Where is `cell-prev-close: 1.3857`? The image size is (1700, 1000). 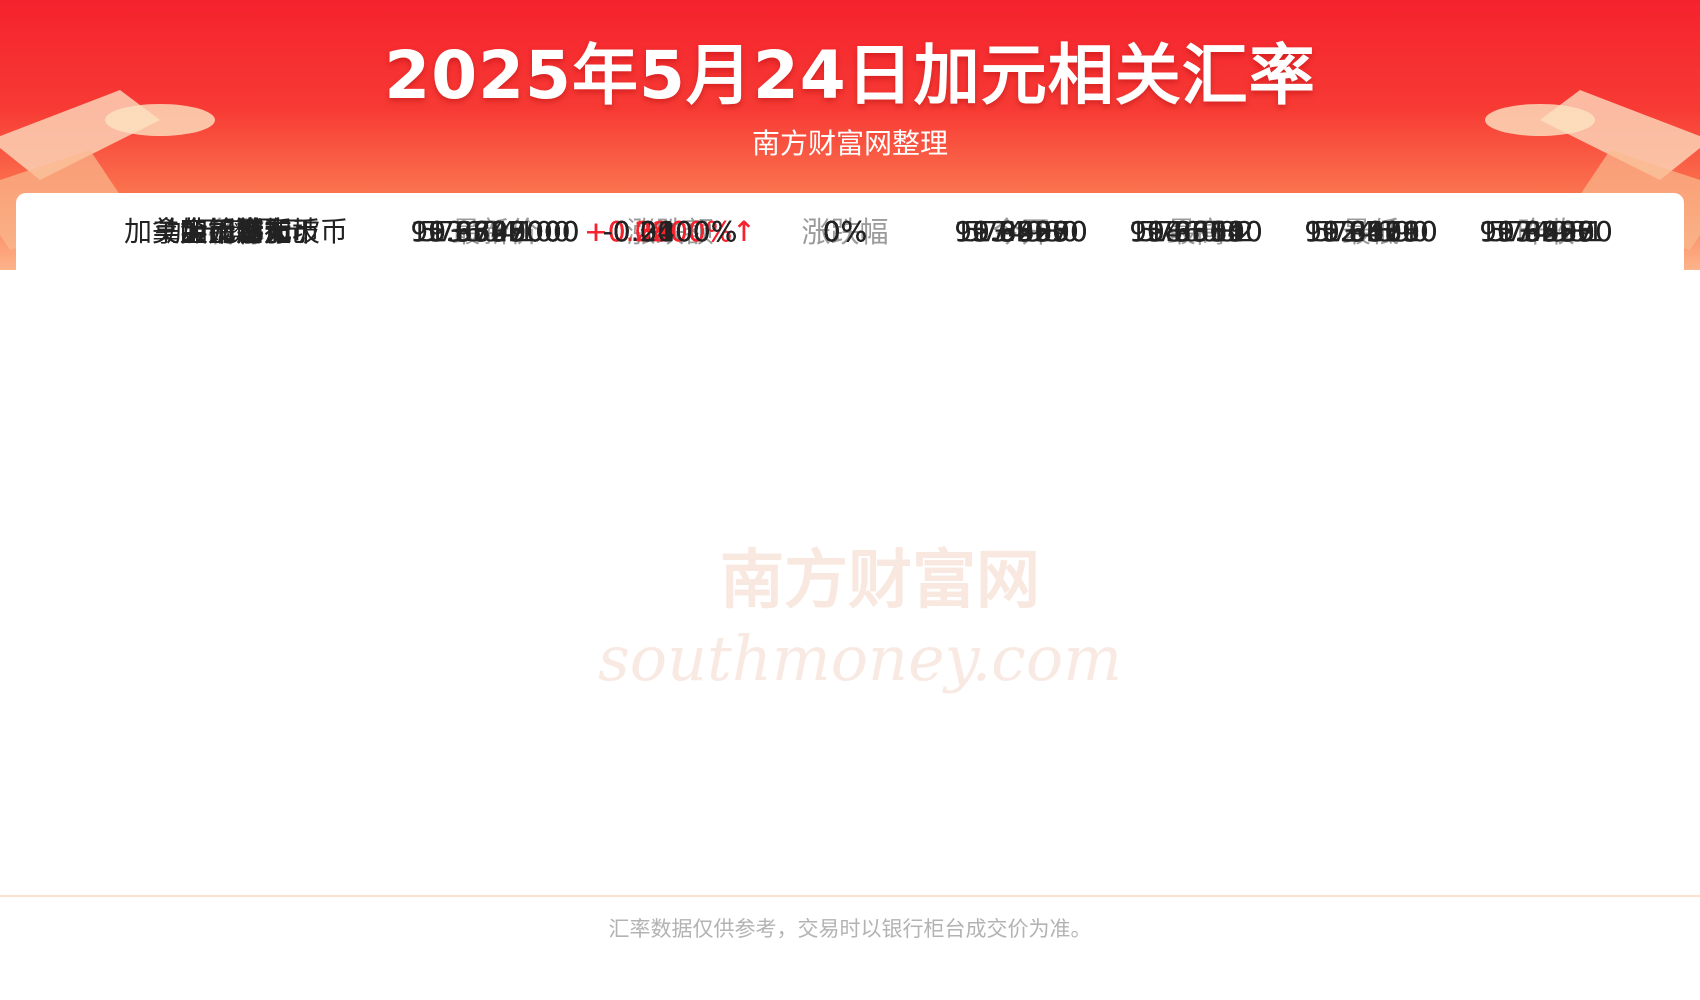 cell-prev-close: 1.3857 is located at coordinates (1546, 231).